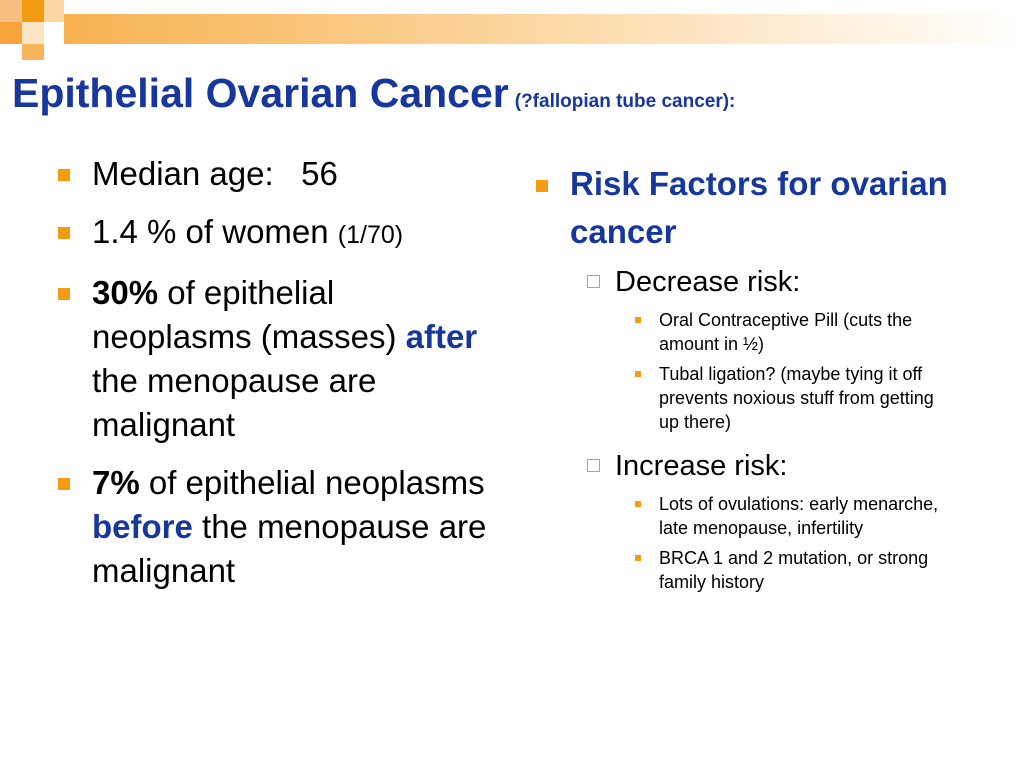 This screenshot has width=1024, height=768. Describe the element at coordinates (249, 314) in the screenshot. I see `bullet-text: of epithelial neoplasms (masses)` at that location.